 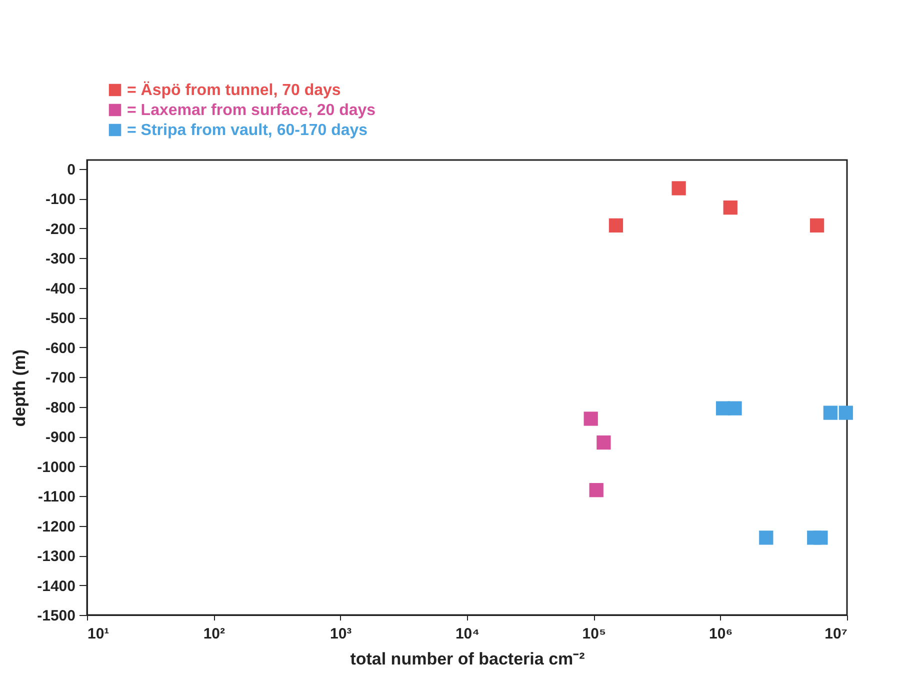 What do you see at coordinates (251, 110) in the screenshot?
I see `legend-label: = Laxemar from surface, 20 days` at bounding box center [251, 110].